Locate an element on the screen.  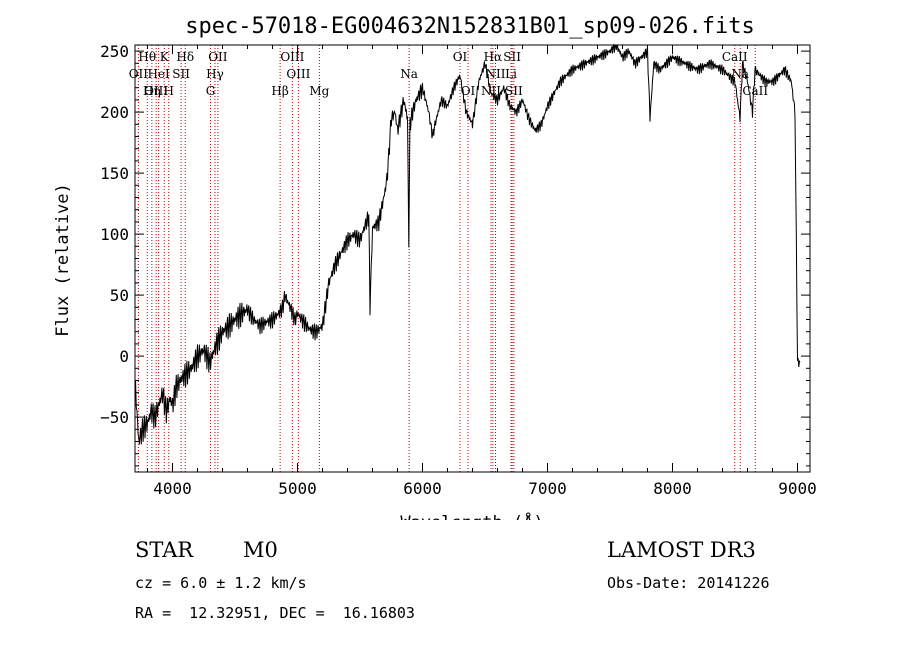
x-tick-label: 9000 is located at coordinates (797, 488).